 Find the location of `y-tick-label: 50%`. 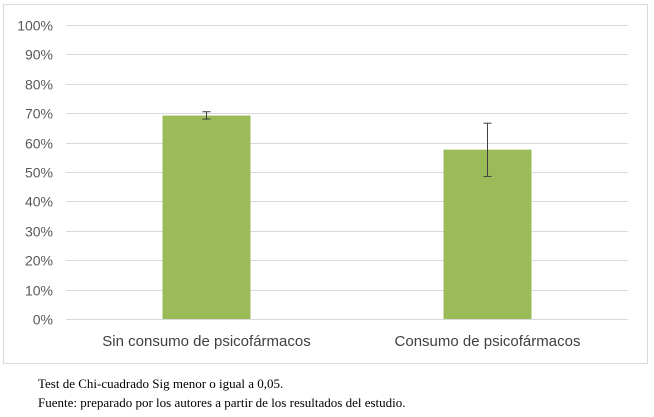

y-tick-label: 50% is located at coordinates (39, 173).